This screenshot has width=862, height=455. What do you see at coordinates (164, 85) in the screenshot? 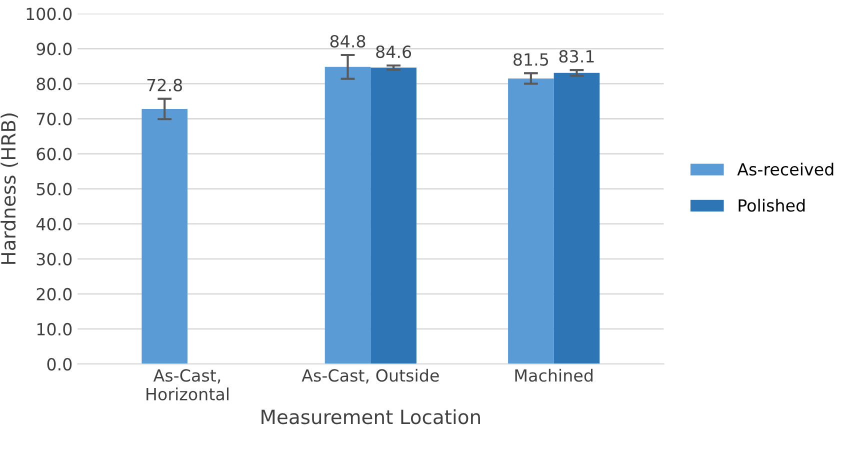
I see `data-label: 72.8` at bounding box center [164, 85].